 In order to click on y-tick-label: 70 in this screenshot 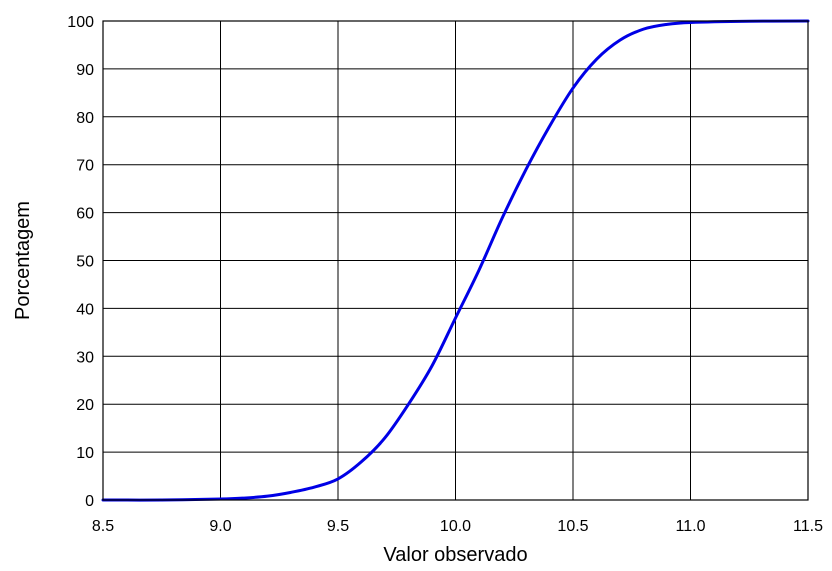, I will do `click(85, 166)`.